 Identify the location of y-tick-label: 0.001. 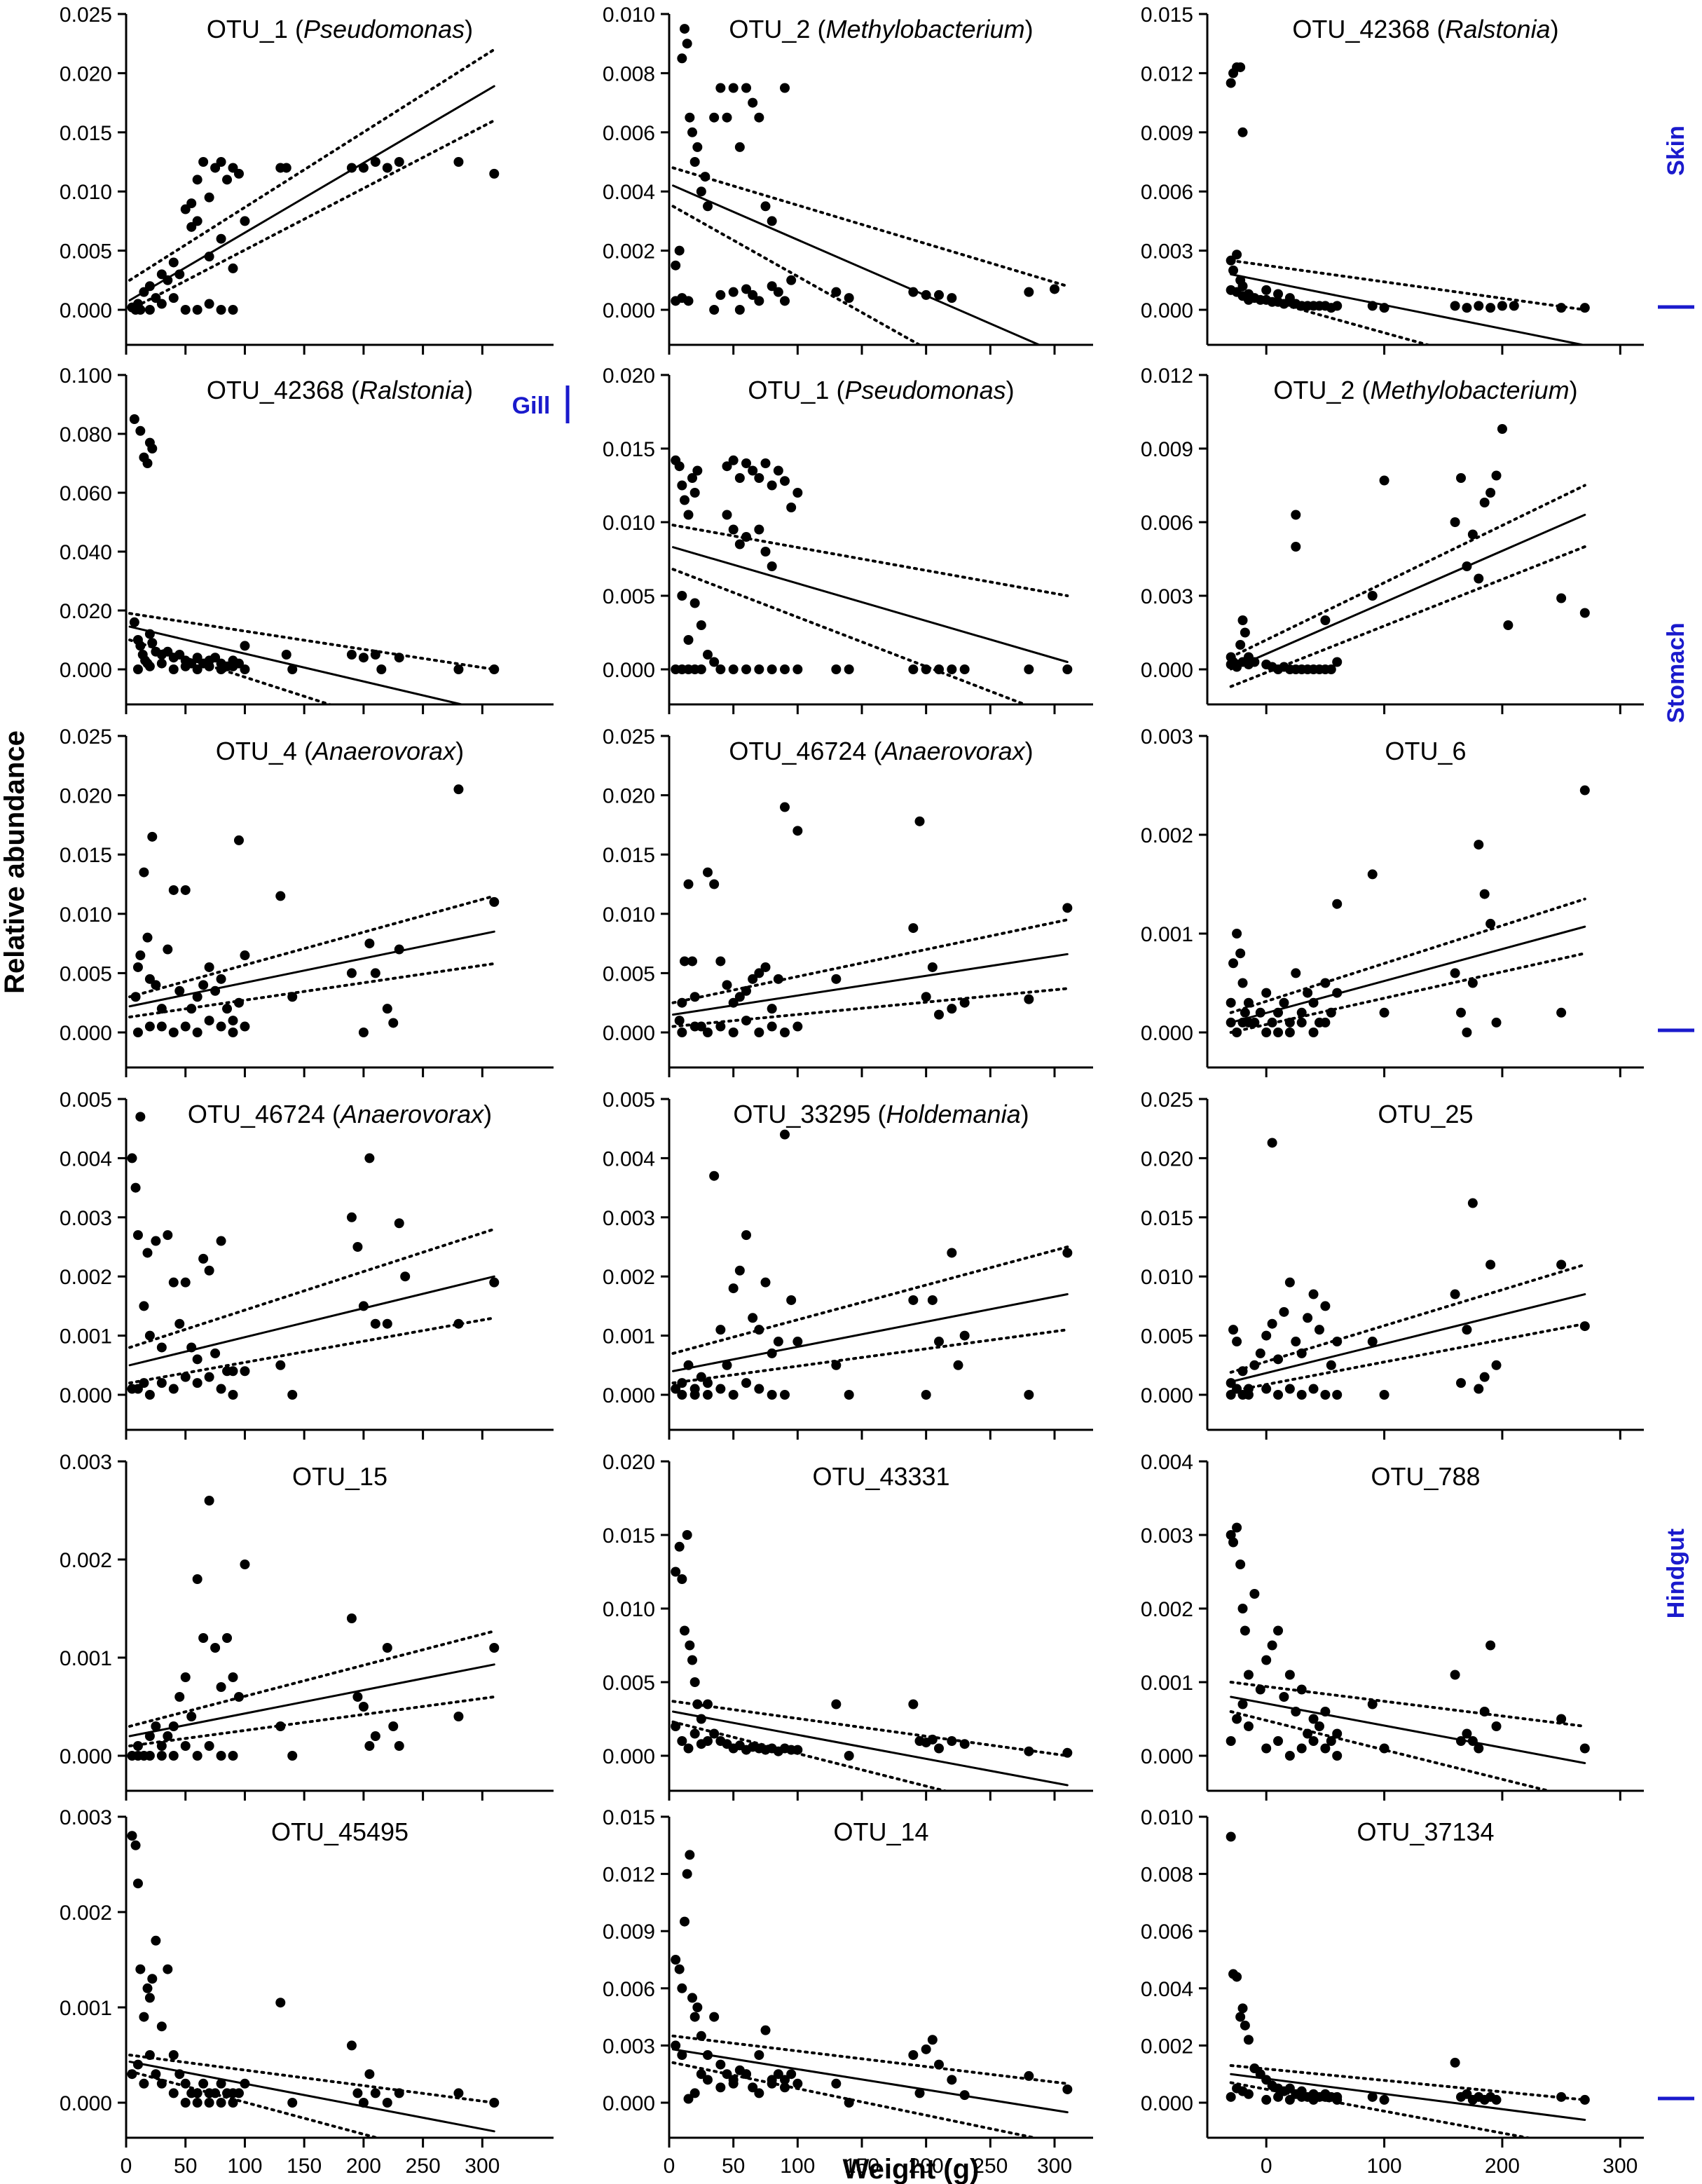
(1167, 1683).